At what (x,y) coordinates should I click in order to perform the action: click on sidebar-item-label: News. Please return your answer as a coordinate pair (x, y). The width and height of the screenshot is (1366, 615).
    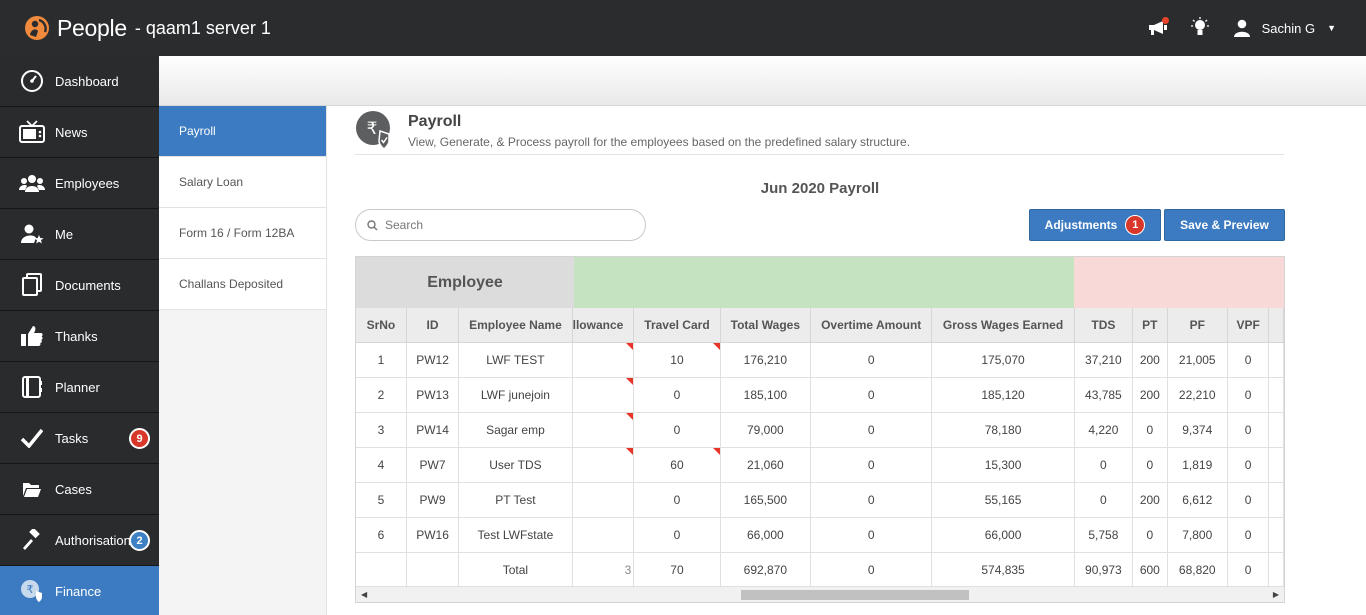
    Looking at the image, I should click on (71, 132).